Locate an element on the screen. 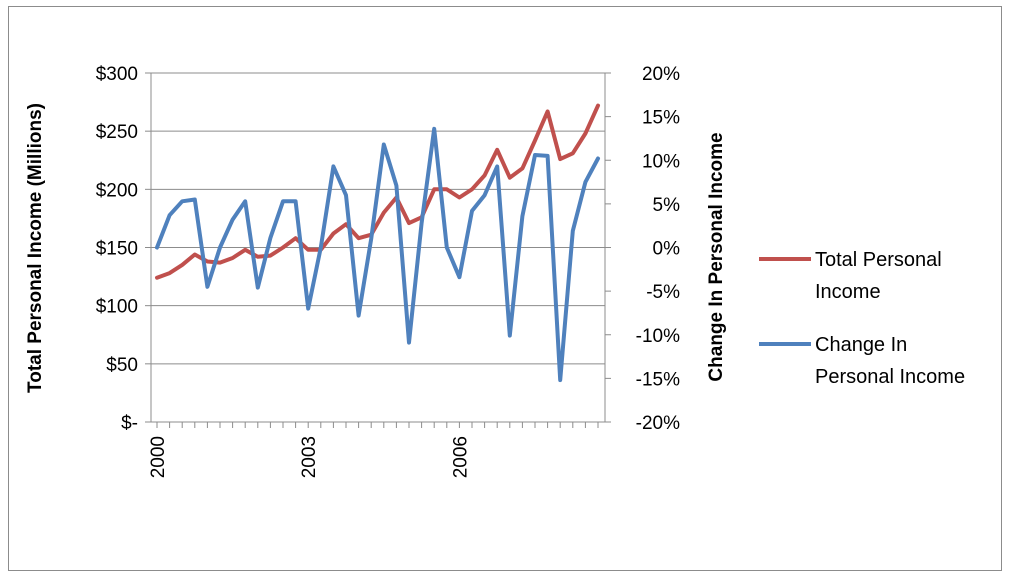 This screenshot has width=1010, height=579. y2-tick-label: 10% is located at coordinates (661, 161).